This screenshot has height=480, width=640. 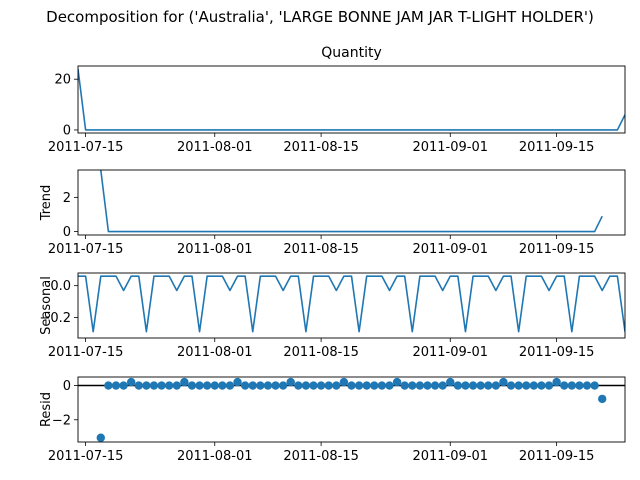 What do you see at coordinates (46, 203) in the screenshot?
I see `y-axis-label: Trend` at bounding box center [46, 203].